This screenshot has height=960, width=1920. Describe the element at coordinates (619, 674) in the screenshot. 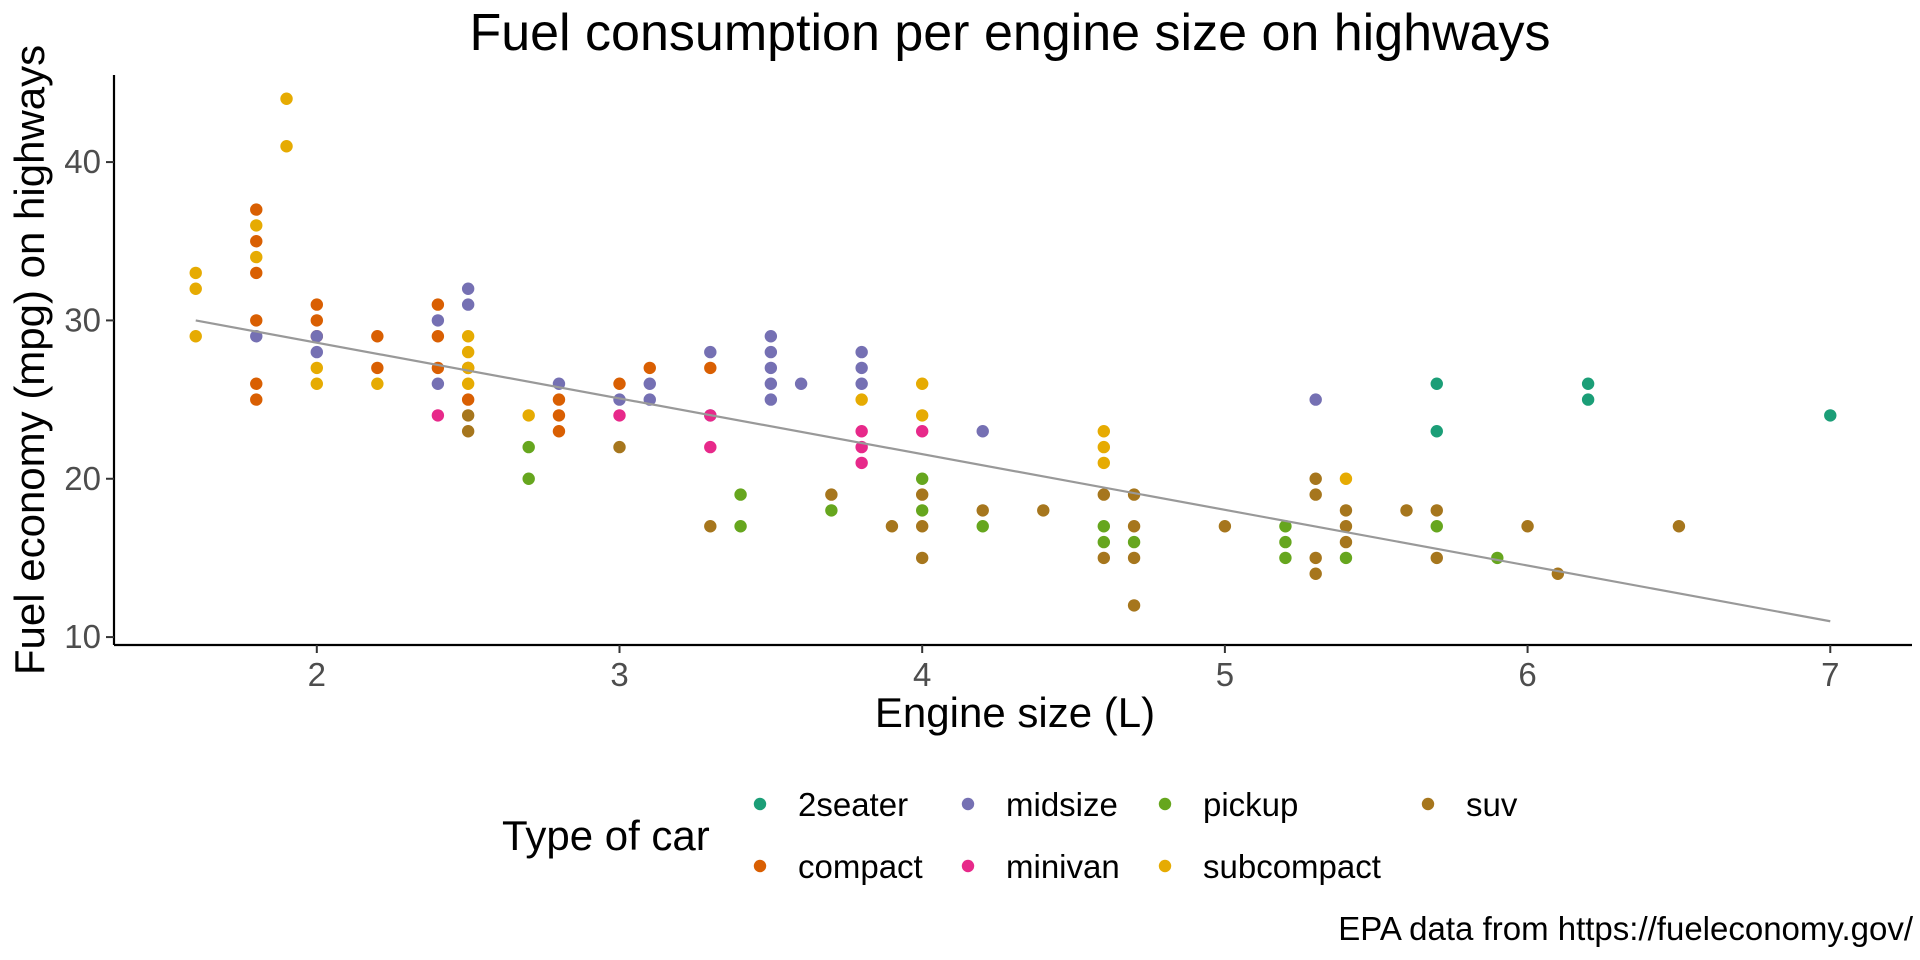

I see `x-tick-label: 3` at that location.